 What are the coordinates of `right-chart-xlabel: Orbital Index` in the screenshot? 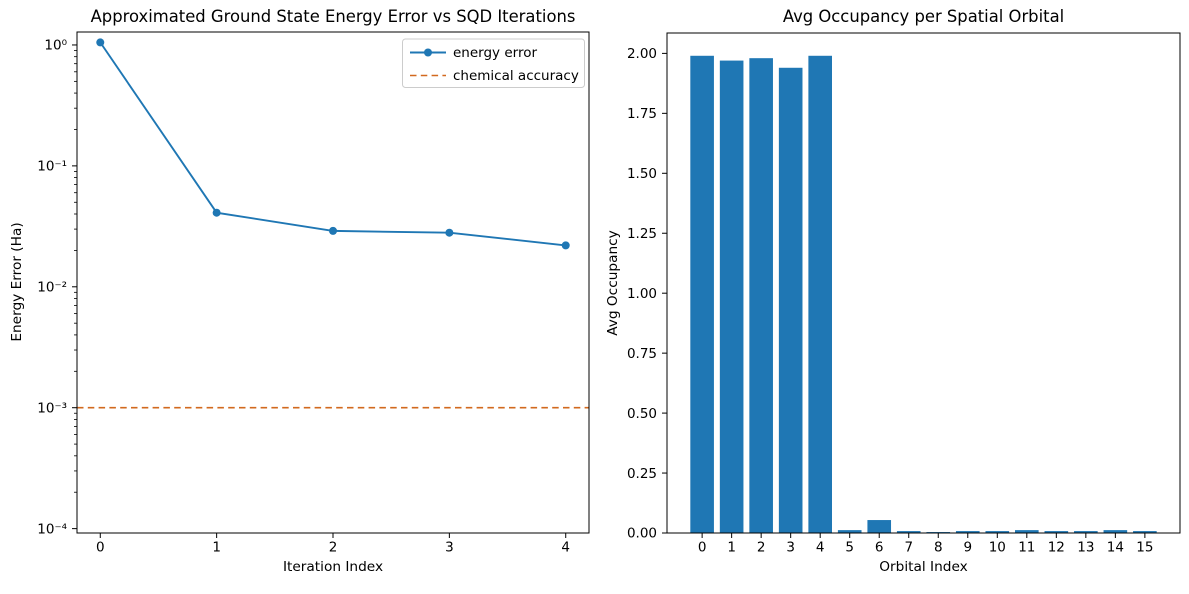 It's located at (923, 567).